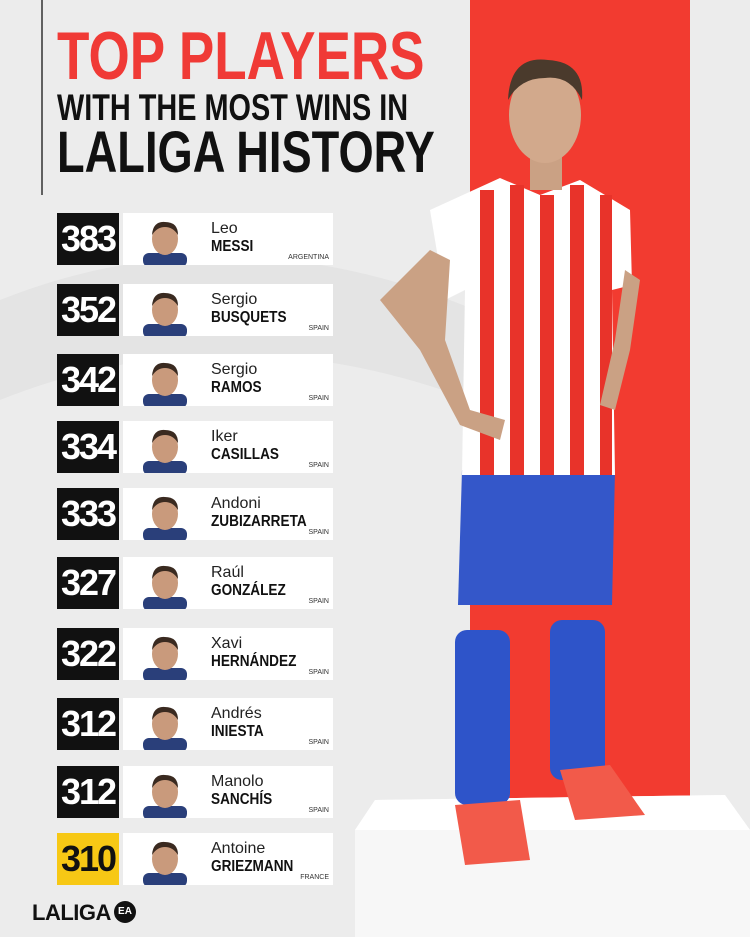 This screenshot has width=750, height=937. I want to click on player-row: 312 SPAIN Manolo SANCHÍS, so click(197, 792).